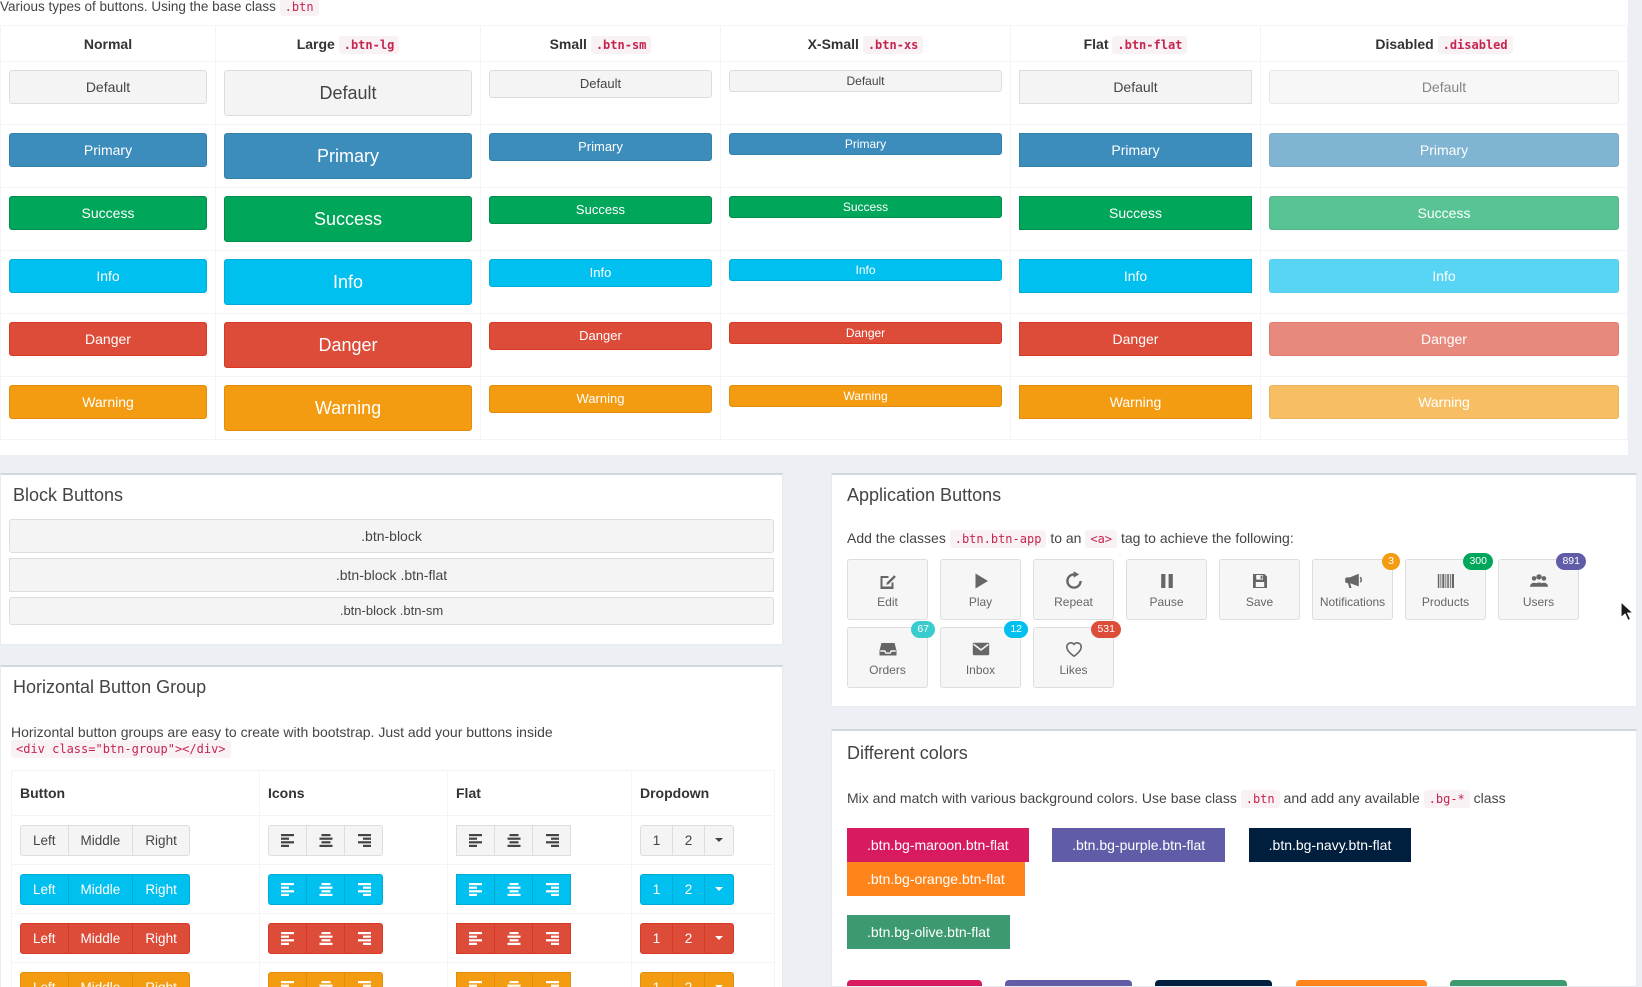 This screenshot has width=1642, height=987. What do you see at coordinates (600, 399) in the screenshot?
I see `warning-small-button: Warning` at bounding box center [600, 399].